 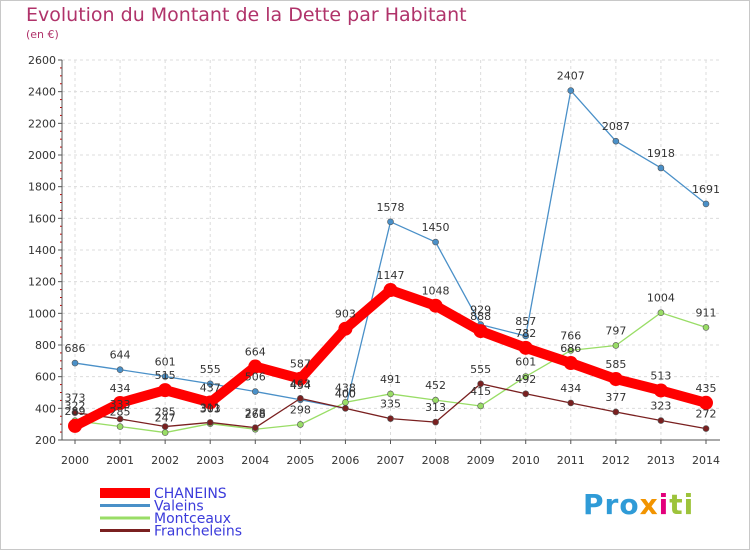 I want to click on data-label: 415, so click(x=480, y=391).